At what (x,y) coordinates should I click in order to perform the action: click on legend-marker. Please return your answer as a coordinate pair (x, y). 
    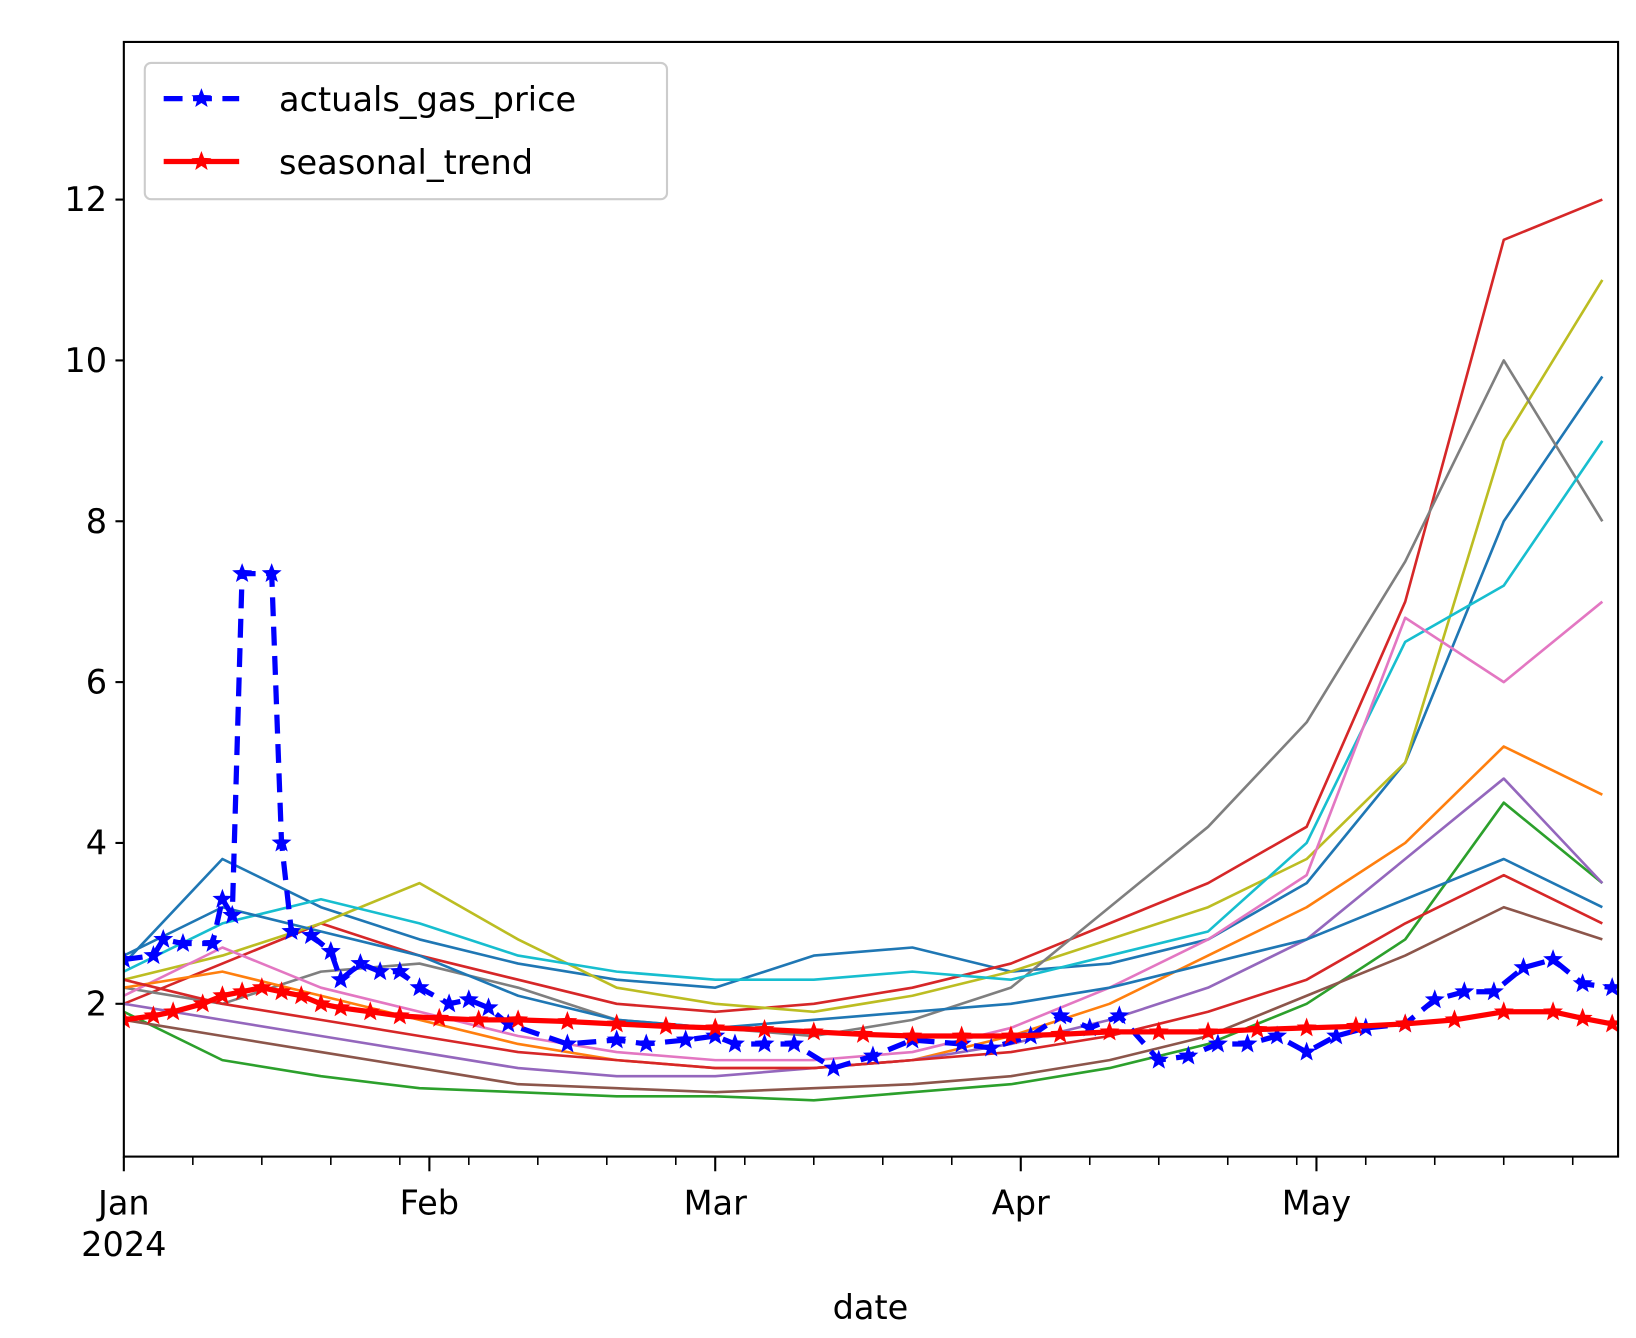
    Looking at the image, I should click on (201, 98).